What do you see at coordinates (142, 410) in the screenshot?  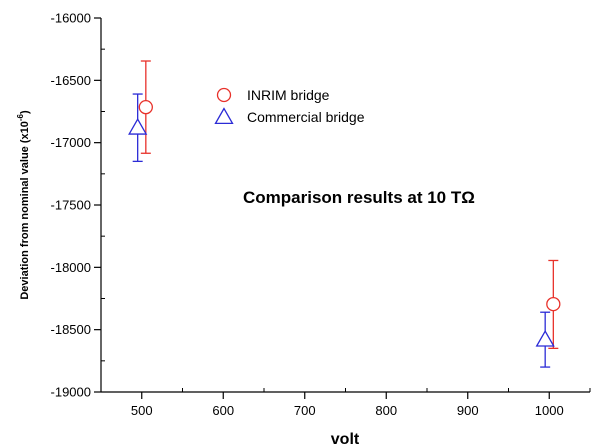 I see `x-tick-label: 500` at bounding box center [142, 410].